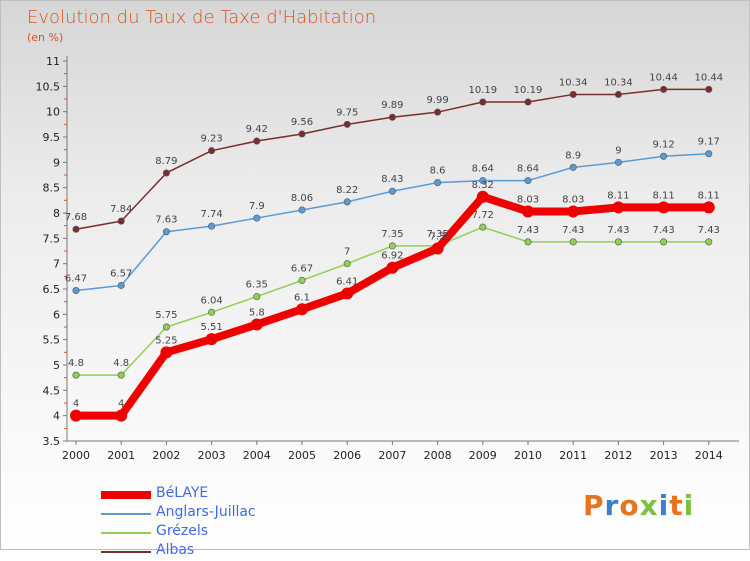  I want to click on data-label: 4, so click(76, 404).